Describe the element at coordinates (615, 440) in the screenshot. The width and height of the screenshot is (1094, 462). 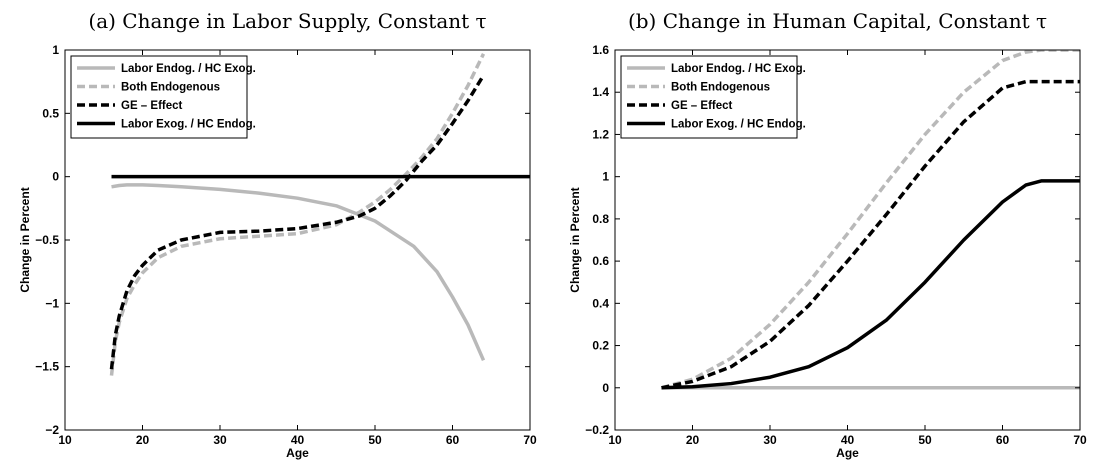
I see `chart-1-xtick-label: 10` at that location.